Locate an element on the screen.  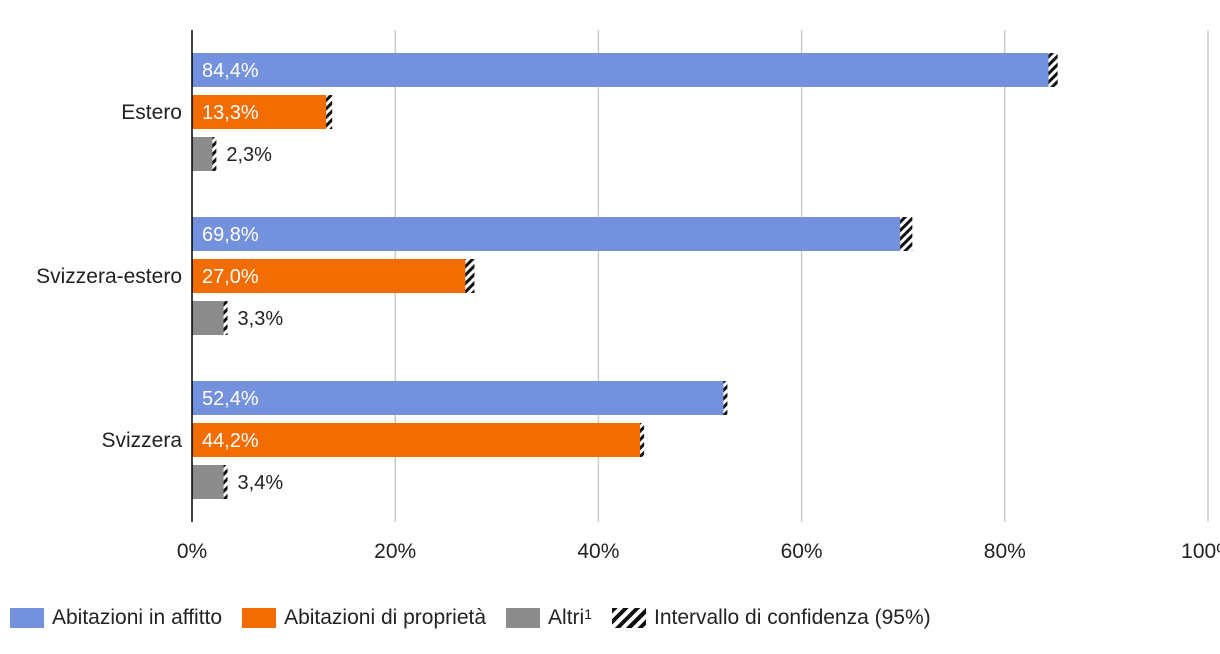
legend-footnote-marker: 1 is located at coordinates (588, 614).